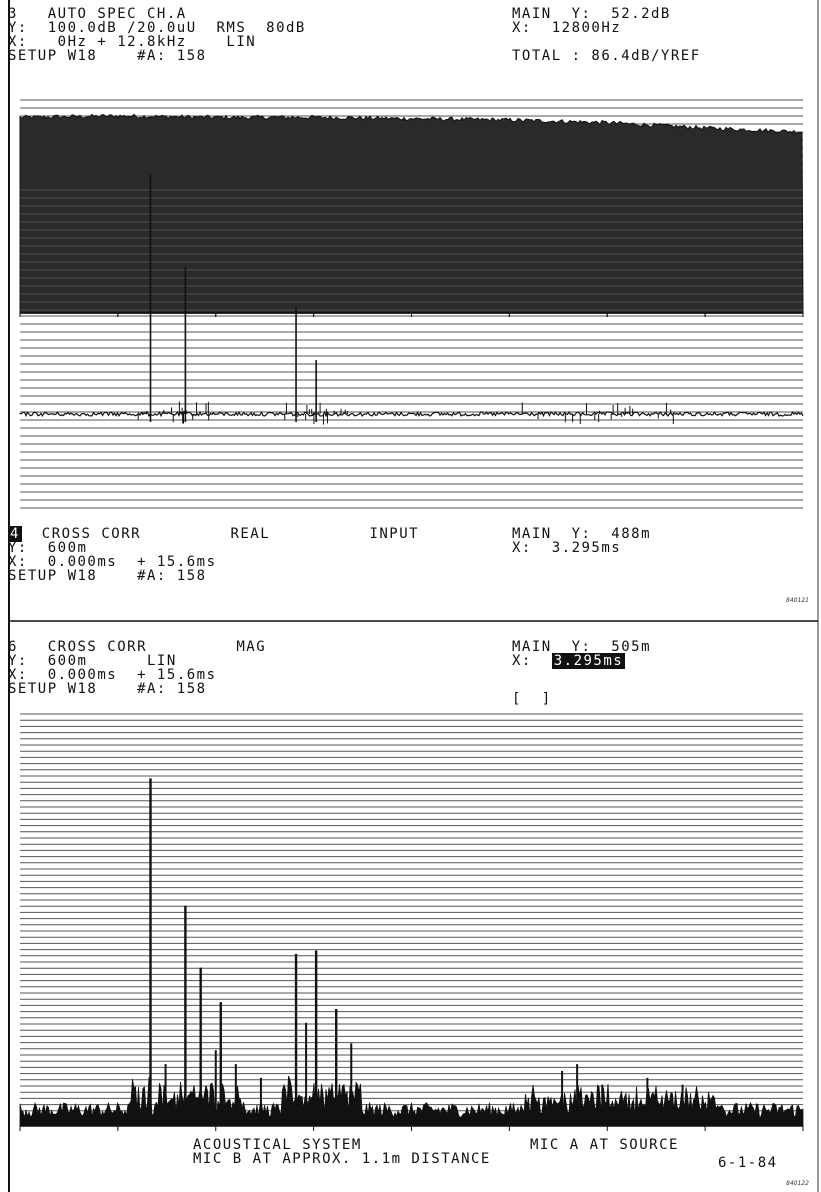  I want to click on xcorr-mag-noise-area, so click(411, 1101).